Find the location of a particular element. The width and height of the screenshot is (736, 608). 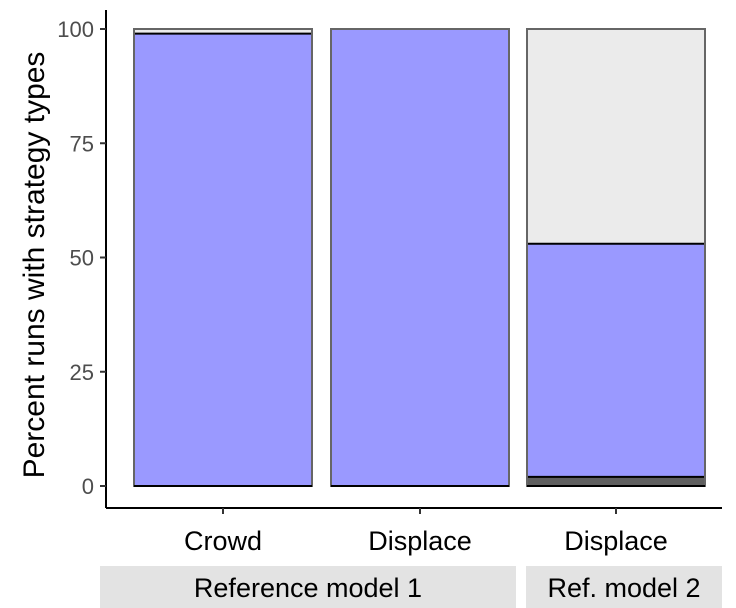

x-axis-labels: Crowd Displace Displace is located at coordinates (426, 532).